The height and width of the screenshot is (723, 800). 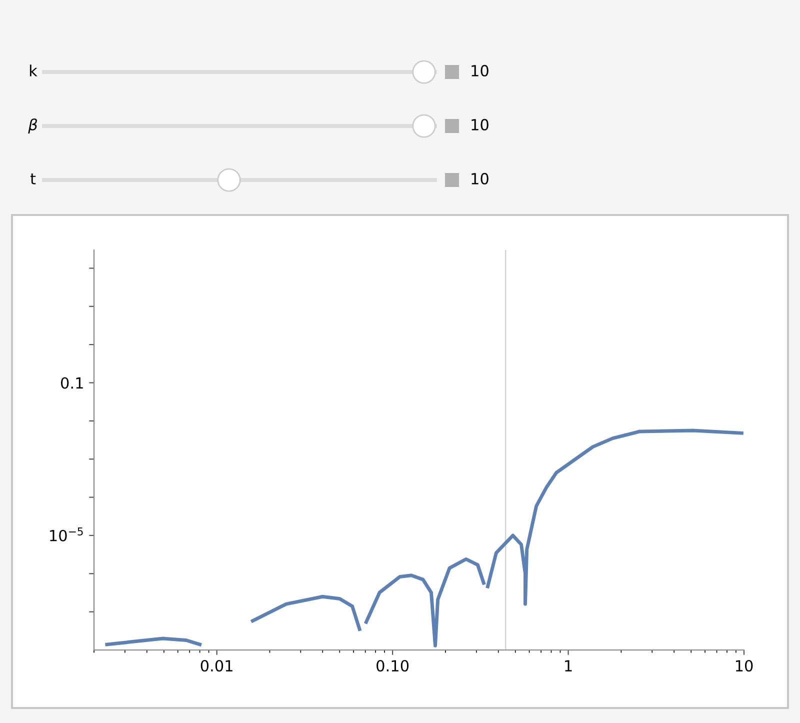 What do you see at coordinates (34, 70) in the screenshot?
I see `text: k` at bounding box center [34, 70].